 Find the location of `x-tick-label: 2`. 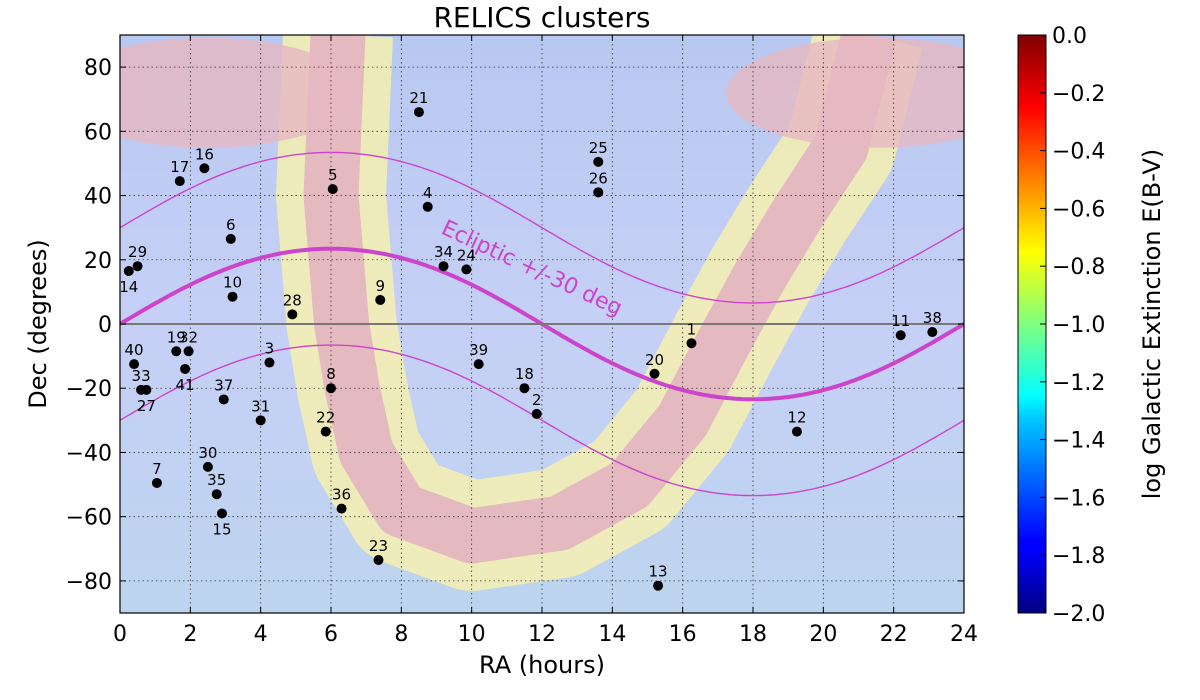

x-tick-label: 2 is located at coordinates (190, 634).